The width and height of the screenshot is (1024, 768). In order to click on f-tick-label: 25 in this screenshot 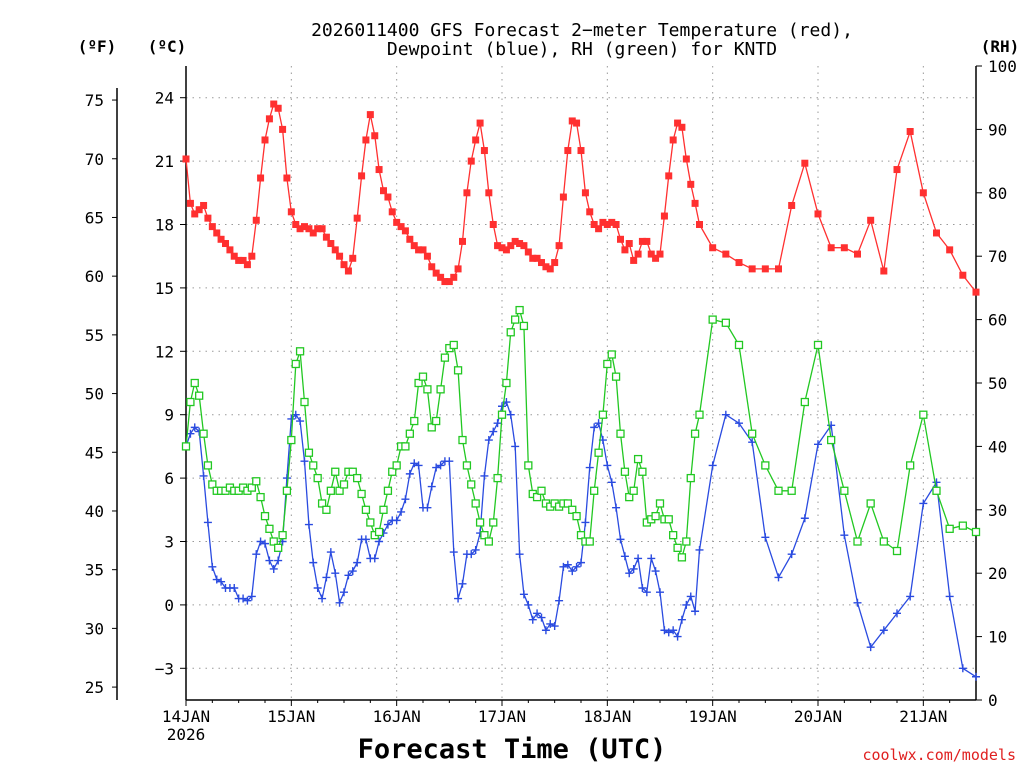, I will do `click(94, 687)`.